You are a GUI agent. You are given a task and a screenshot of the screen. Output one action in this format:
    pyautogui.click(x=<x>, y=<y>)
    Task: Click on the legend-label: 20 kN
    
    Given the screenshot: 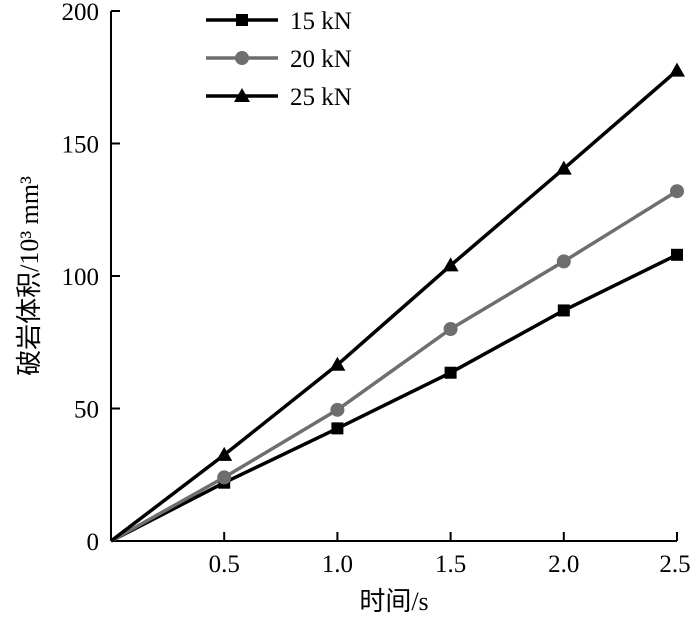 What is the action you would take?
    pyautogui.click(x=321, y=59)
    